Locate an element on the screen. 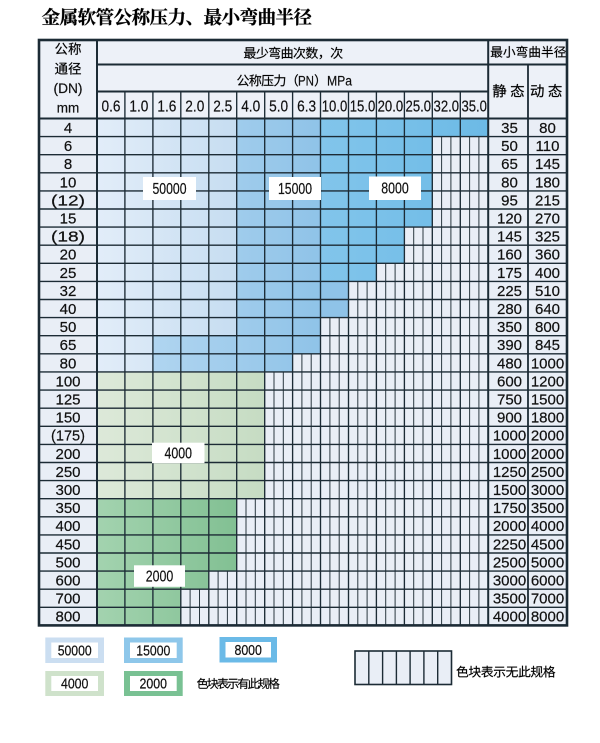  svg-text: 200 is located at coordinates (67, 454).